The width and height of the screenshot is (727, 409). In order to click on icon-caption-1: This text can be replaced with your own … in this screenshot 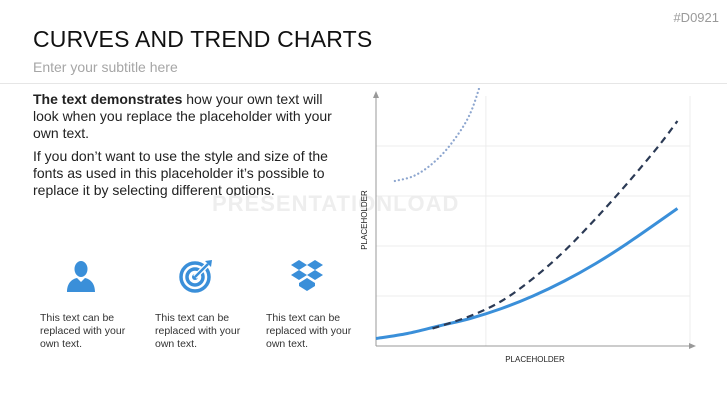, I will do `click(83, 331)`.